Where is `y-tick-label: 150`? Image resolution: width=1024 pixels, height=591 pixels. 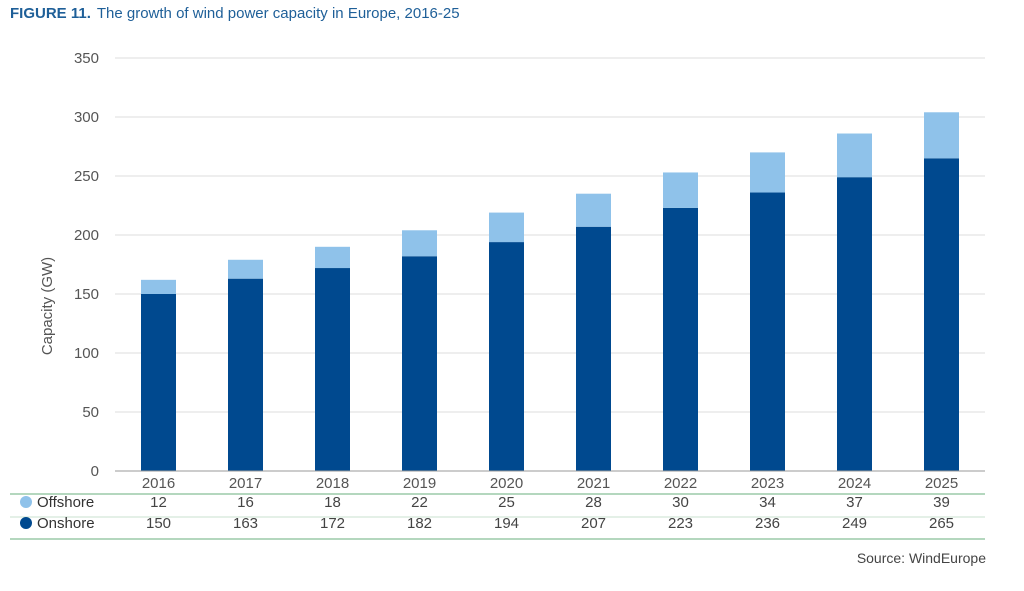 y-tick-label: 150 is located at coordinates (86, 294).